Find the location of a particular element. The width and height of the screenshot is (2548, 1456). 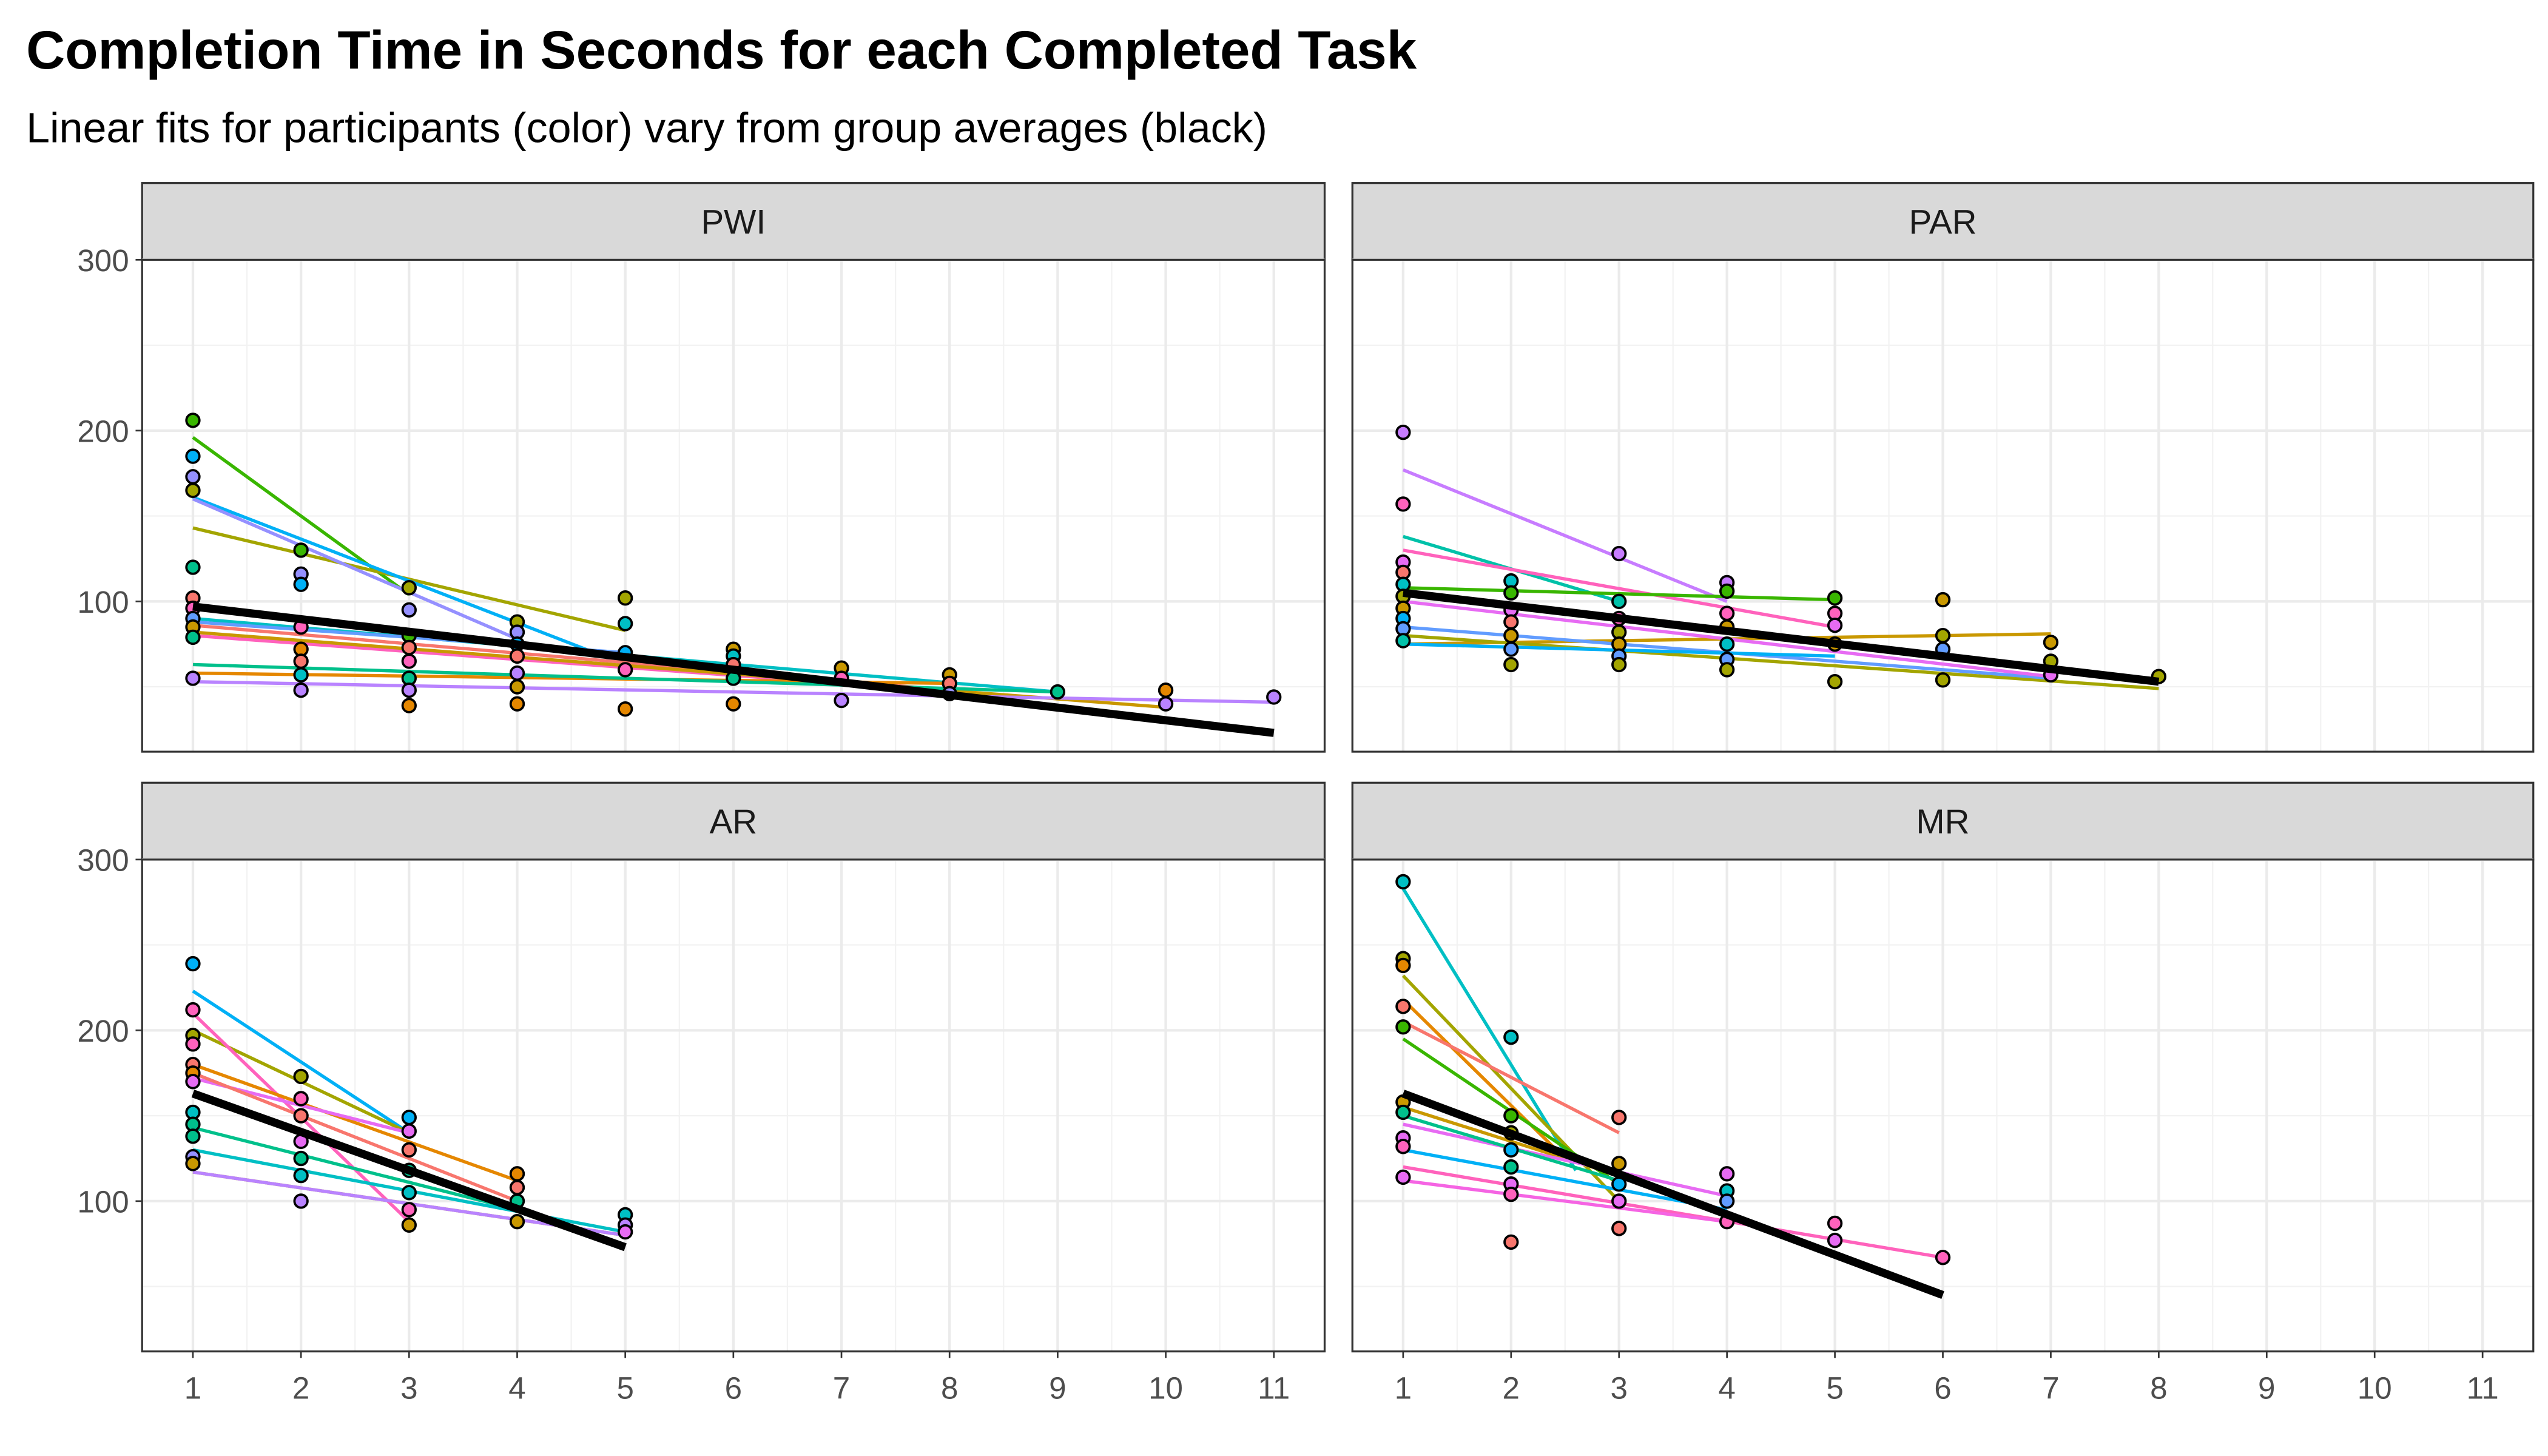

x-tick-label: 3 is located at coordinates (1618, 1388).